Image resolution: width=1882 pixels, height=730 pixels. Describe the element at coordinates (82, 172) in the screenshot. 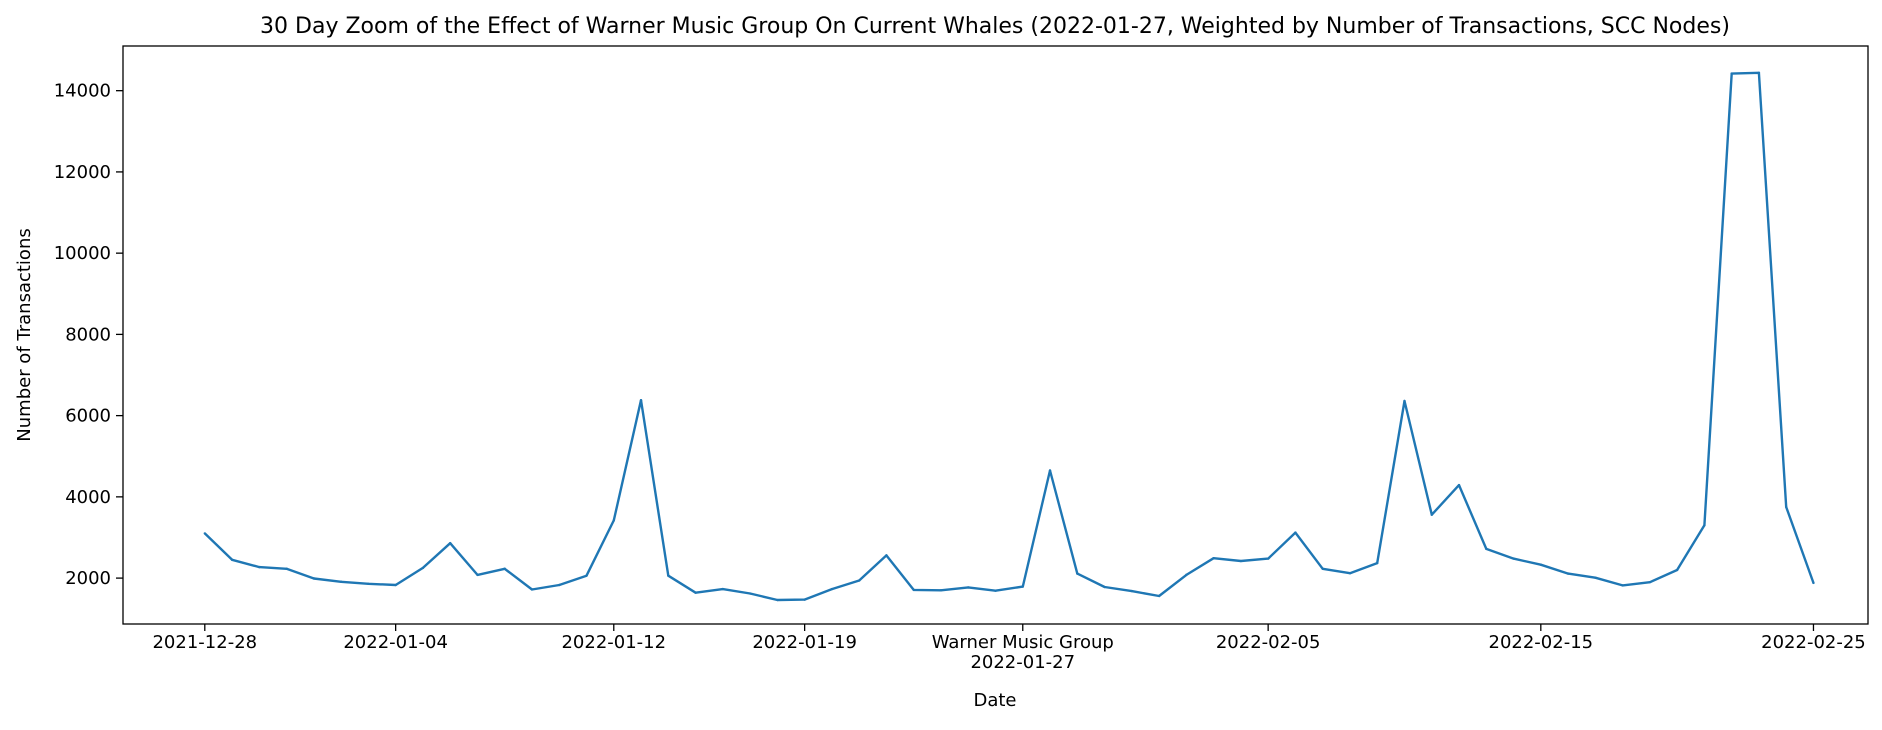

I see `y-tick-label: 12000` at that location.